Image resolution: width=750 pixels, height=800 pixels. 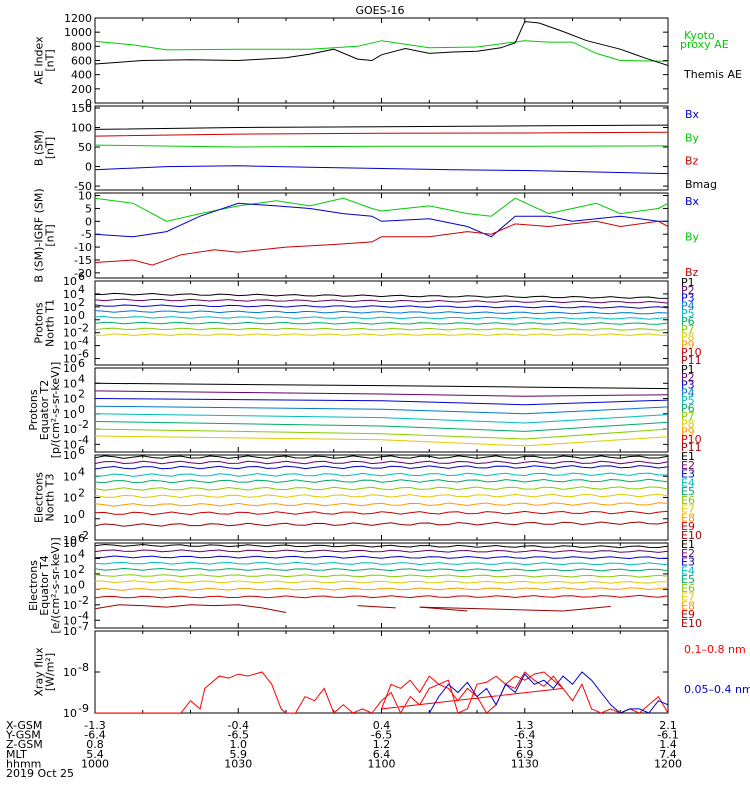 I want to click on y-tick-label: 150, so click(x=81, y=108).